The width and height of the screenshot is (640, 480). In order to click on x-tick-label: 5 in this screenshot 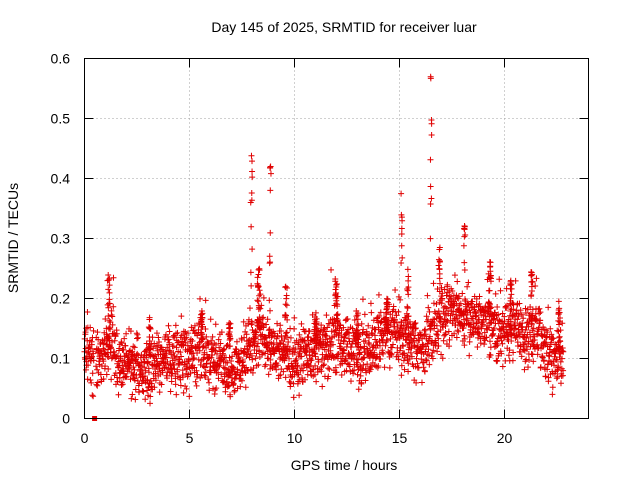, I will do `click(190, 438)`.